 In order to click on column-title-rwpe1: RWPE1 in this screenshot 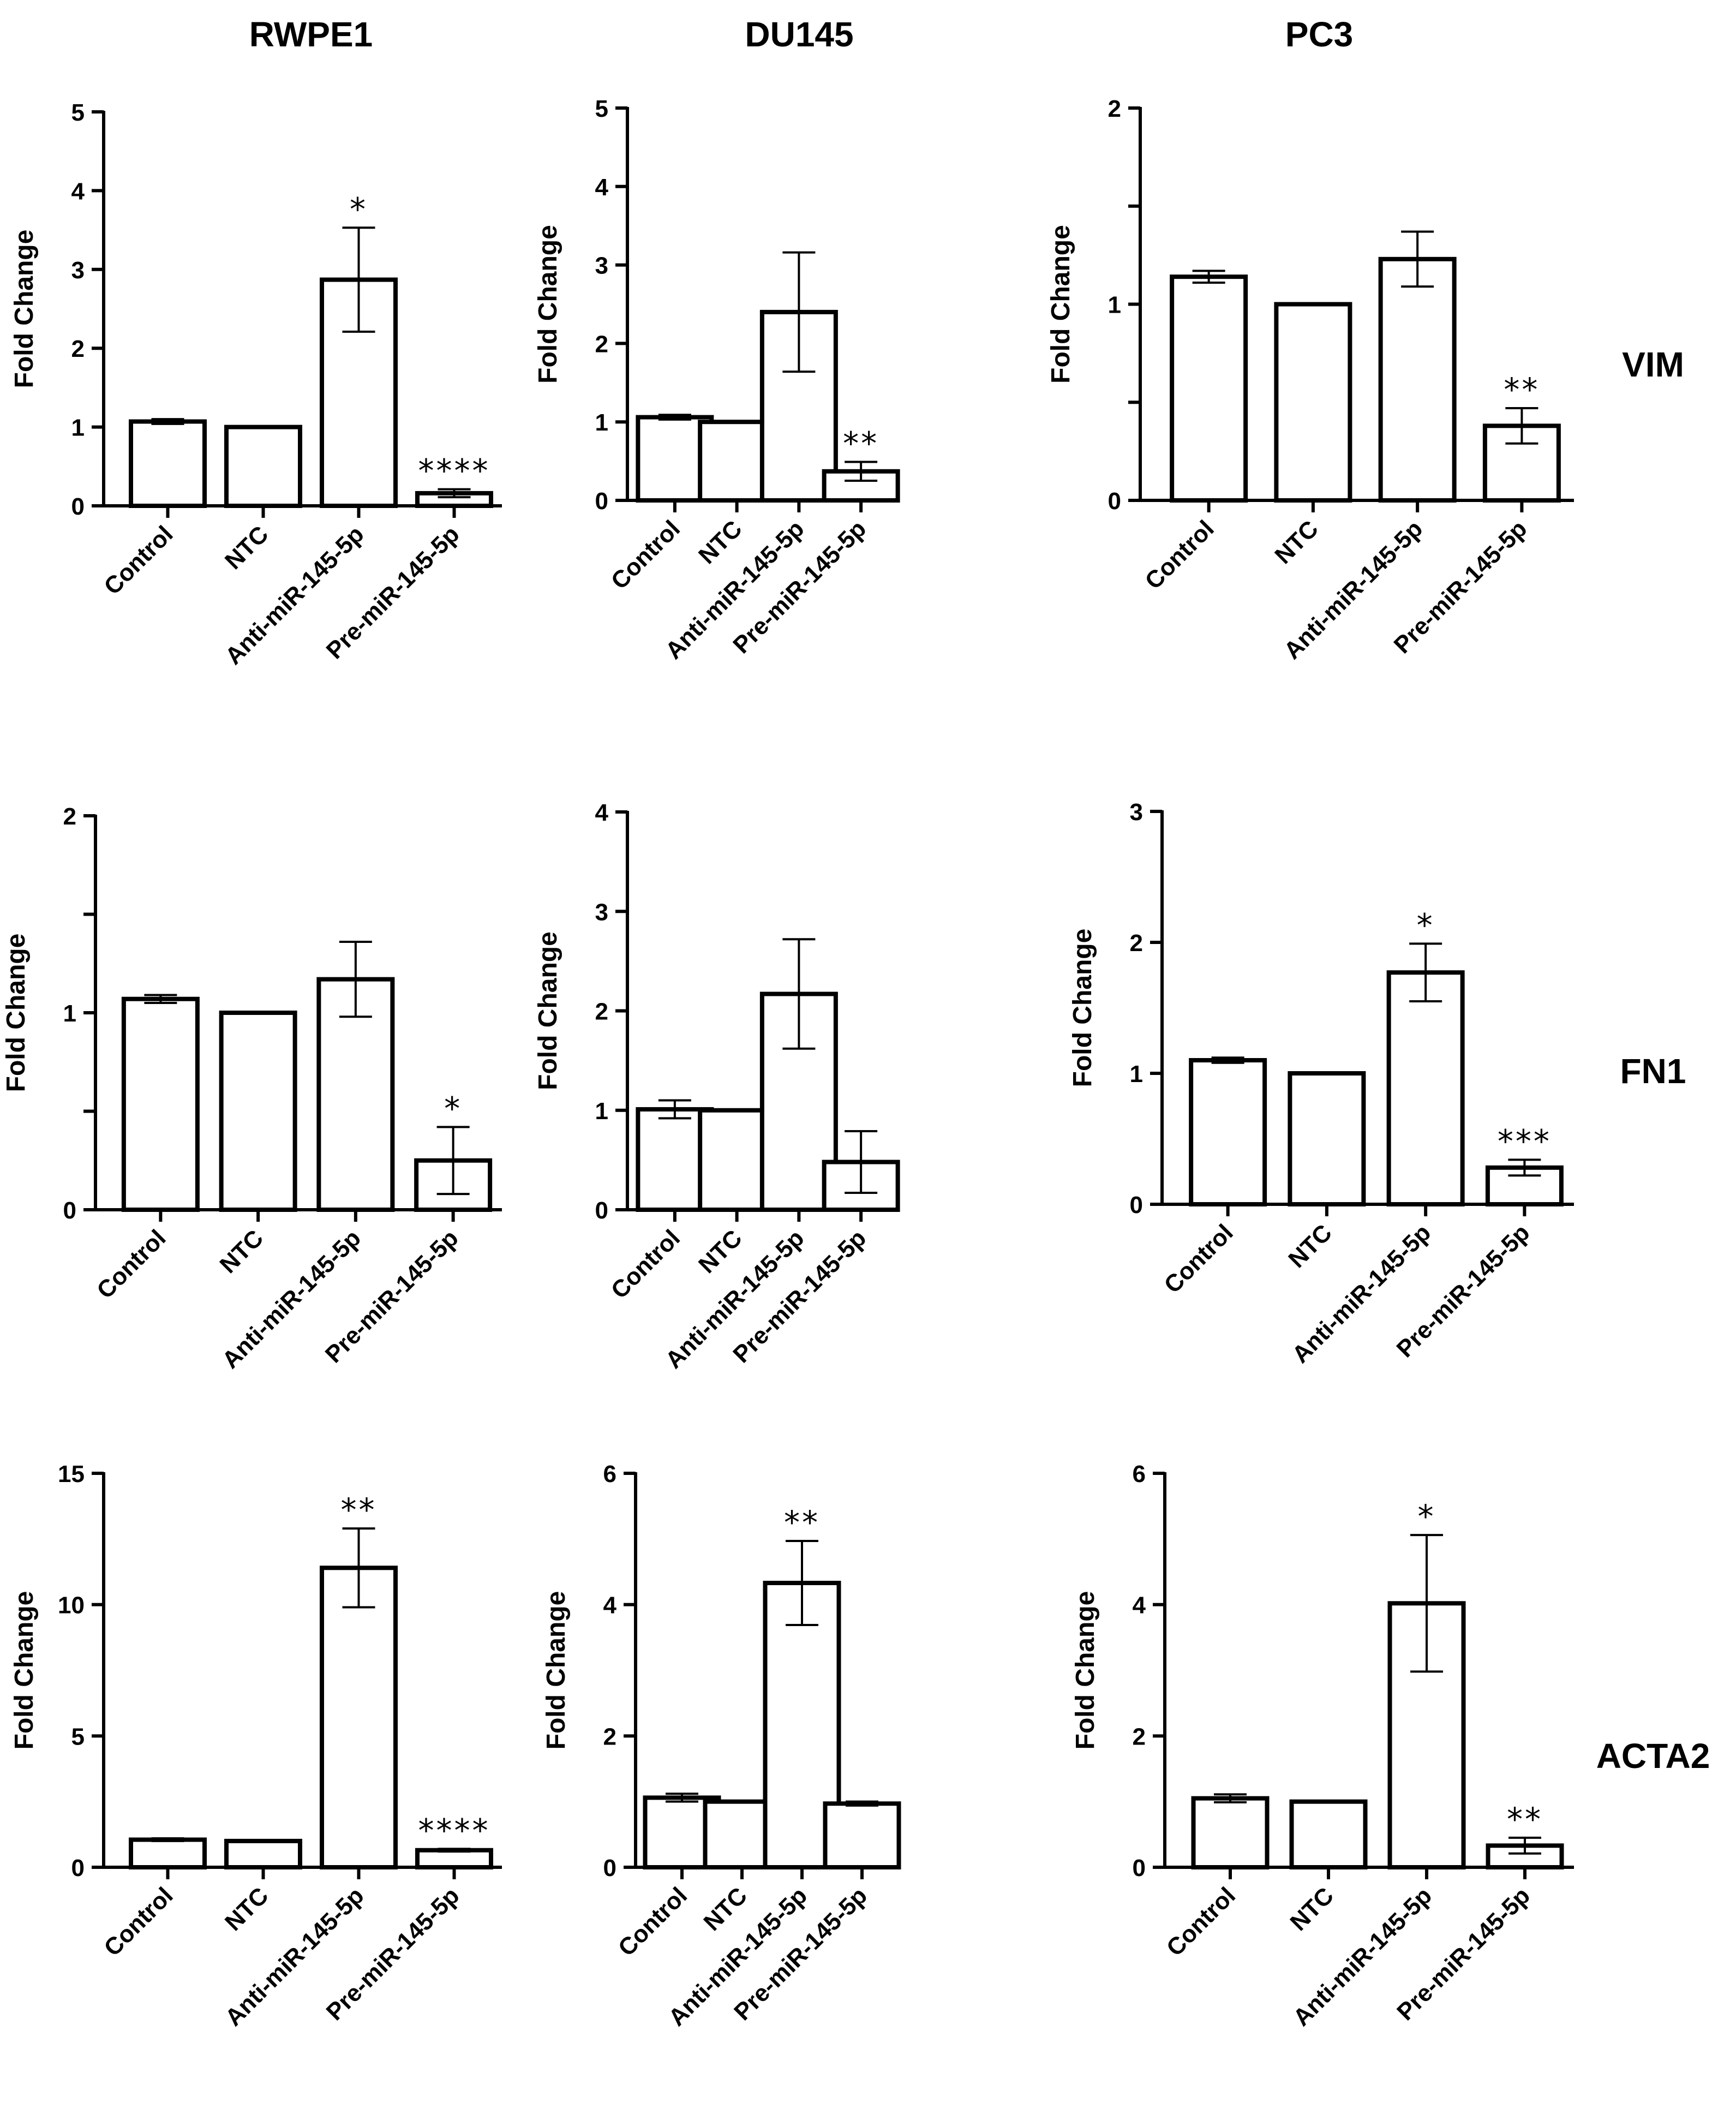, I will do `click(311, 34)`.